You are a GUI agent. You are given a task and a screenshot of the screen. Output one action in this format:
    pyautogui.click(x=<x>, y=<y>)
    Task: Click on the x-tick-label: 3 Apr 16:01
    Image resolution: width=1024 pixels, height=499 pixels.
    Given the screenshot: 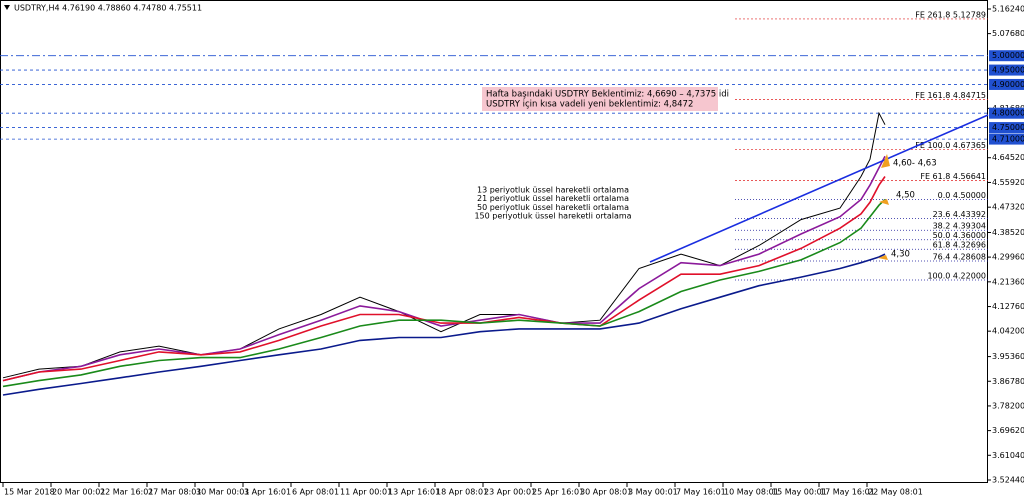 What is the action you would take?
    pyautogui.click(x=267, y=492)
    